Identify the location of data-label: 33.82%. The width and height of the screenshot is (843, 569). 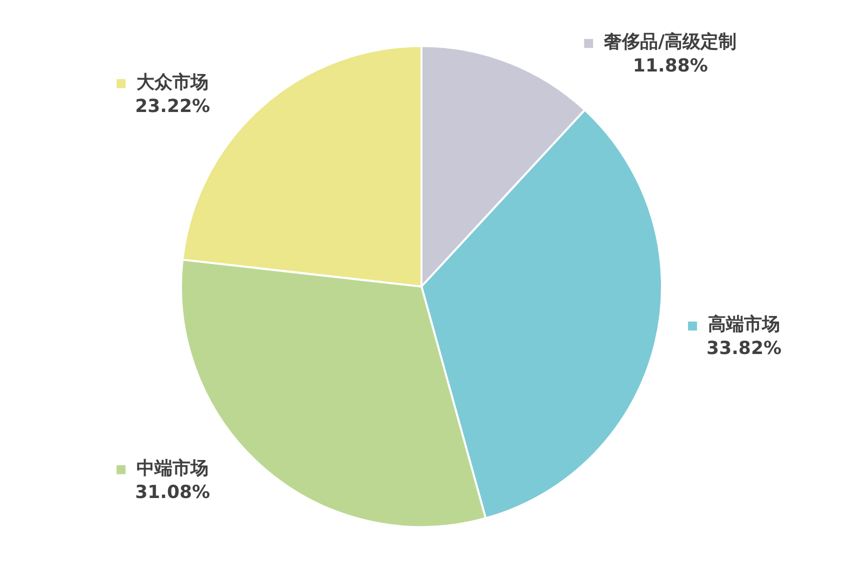
(744, 349).